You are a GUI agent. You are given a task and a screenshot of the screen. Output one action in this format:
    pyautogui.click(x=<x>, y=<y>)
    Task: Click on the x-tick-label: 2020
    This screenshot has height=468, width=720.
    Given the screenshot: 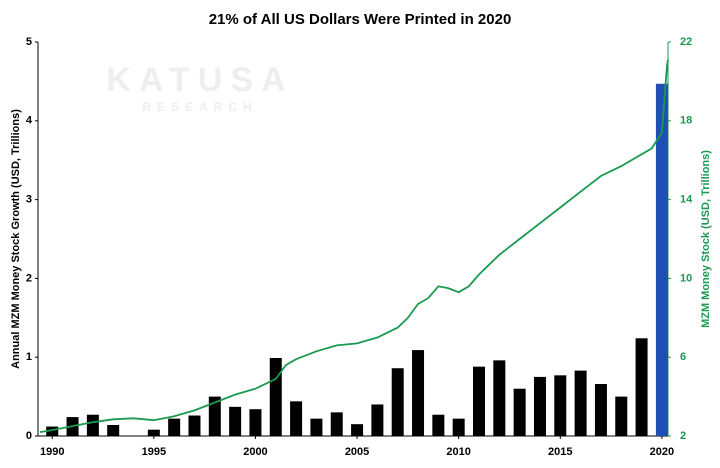 What is the action you would take?
    pyautogui.click(x=662, y=452)
    